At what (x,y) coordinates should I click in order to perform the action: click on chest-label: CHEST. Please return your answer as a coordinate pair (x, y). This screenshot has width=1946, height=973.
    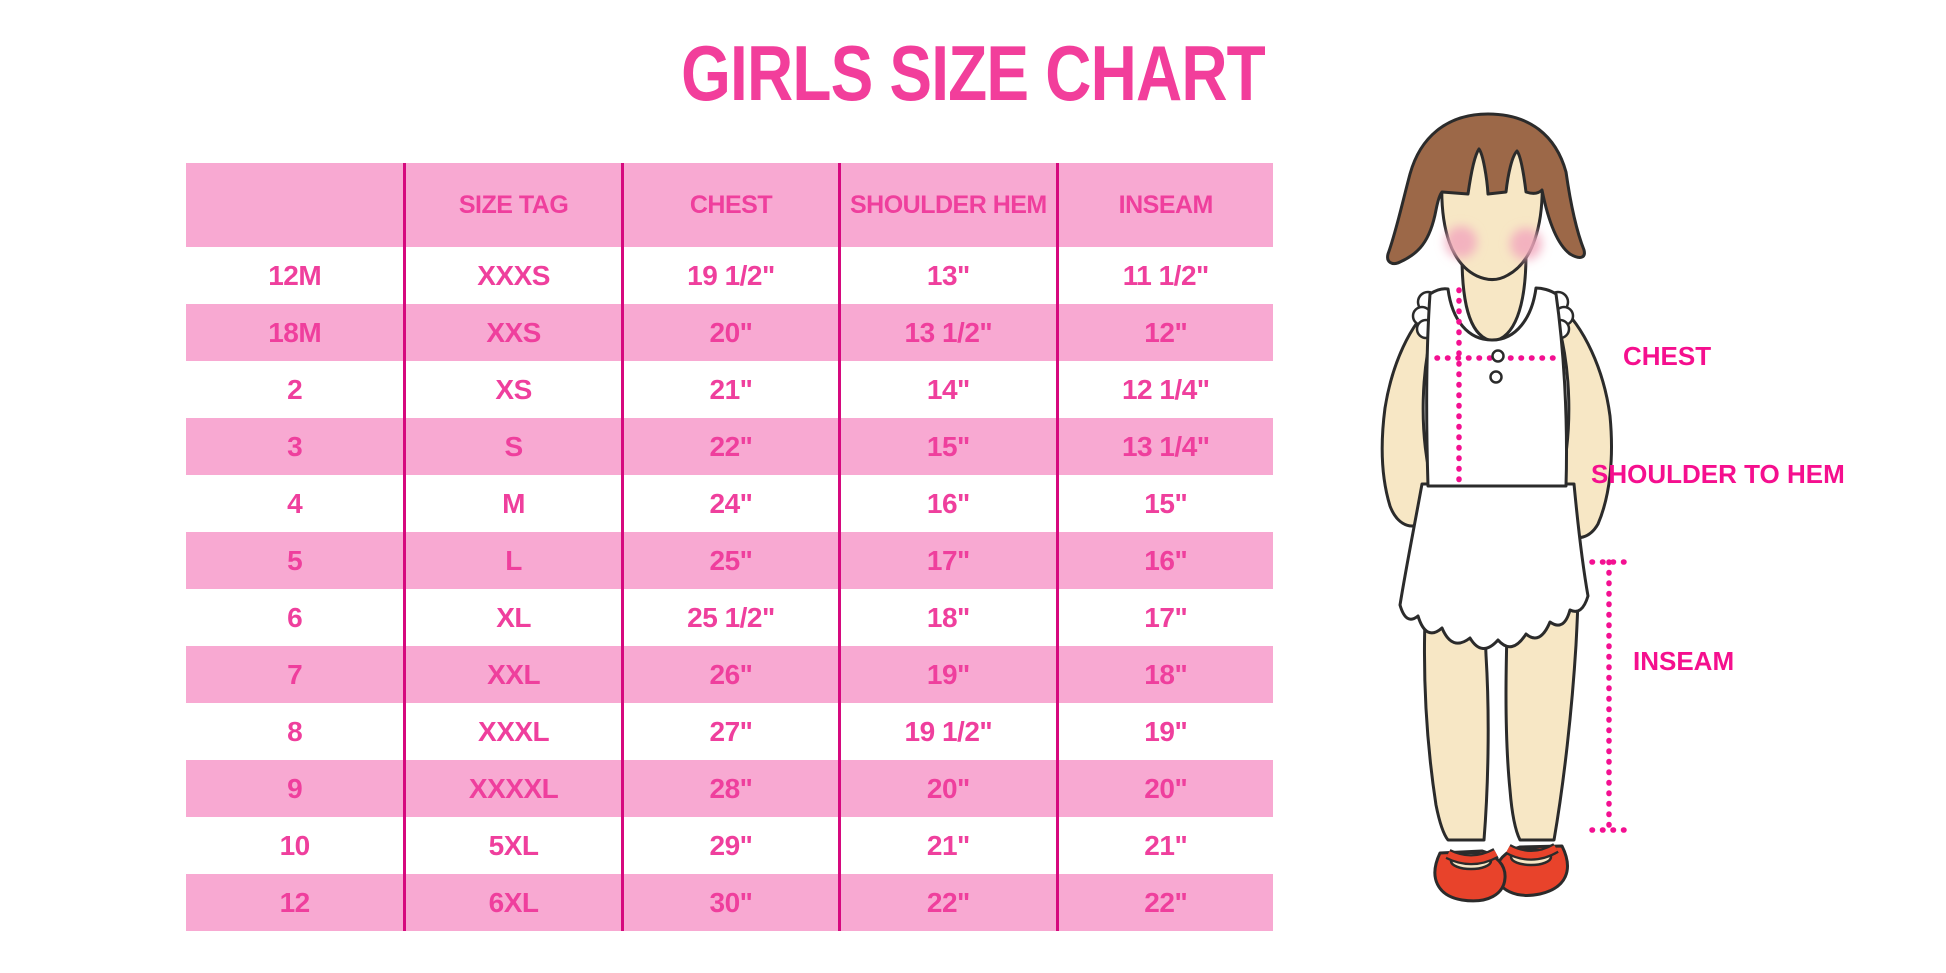
    Looking at the image, I should click on (1667, 356).